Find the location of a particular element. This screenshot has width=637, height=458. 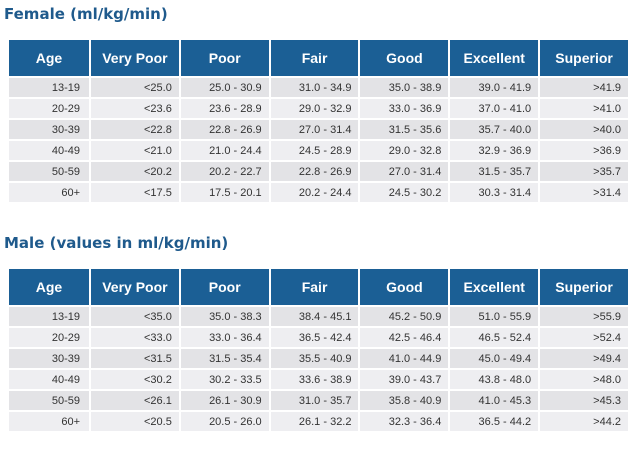

very-poor-cell: <31.5 is located at coordinates (135, 358).